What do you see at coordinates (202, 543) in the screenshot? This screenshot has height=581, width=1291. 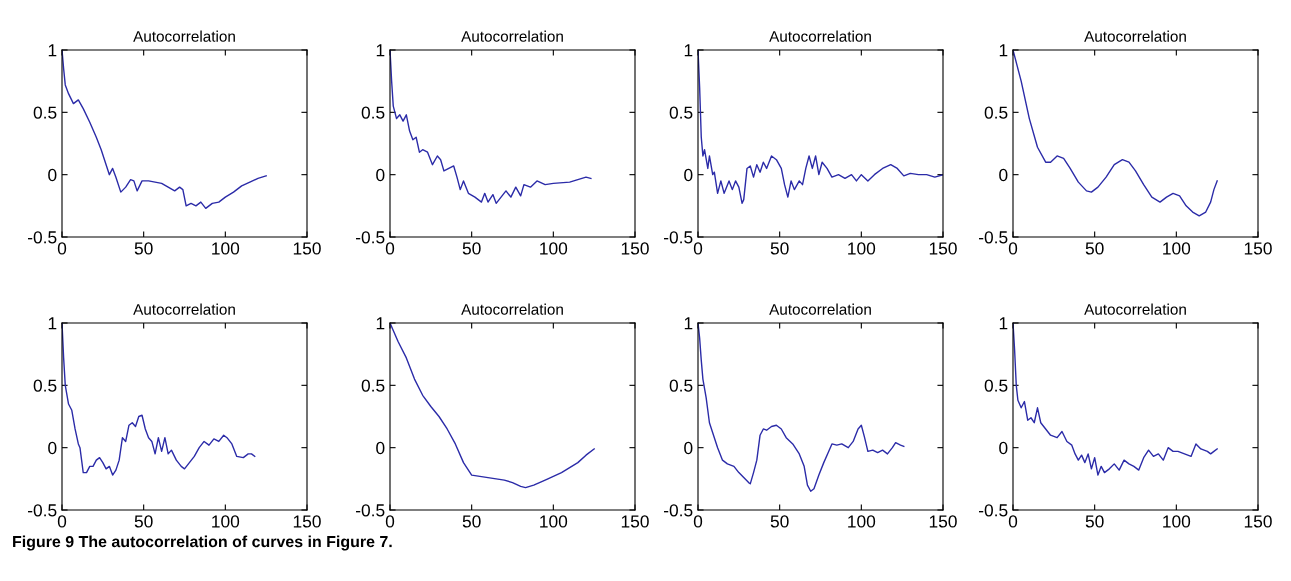 I see `caption: Figure 9 The autocorrelation of curves in Figure 7.` at bounding box center [202, 543].